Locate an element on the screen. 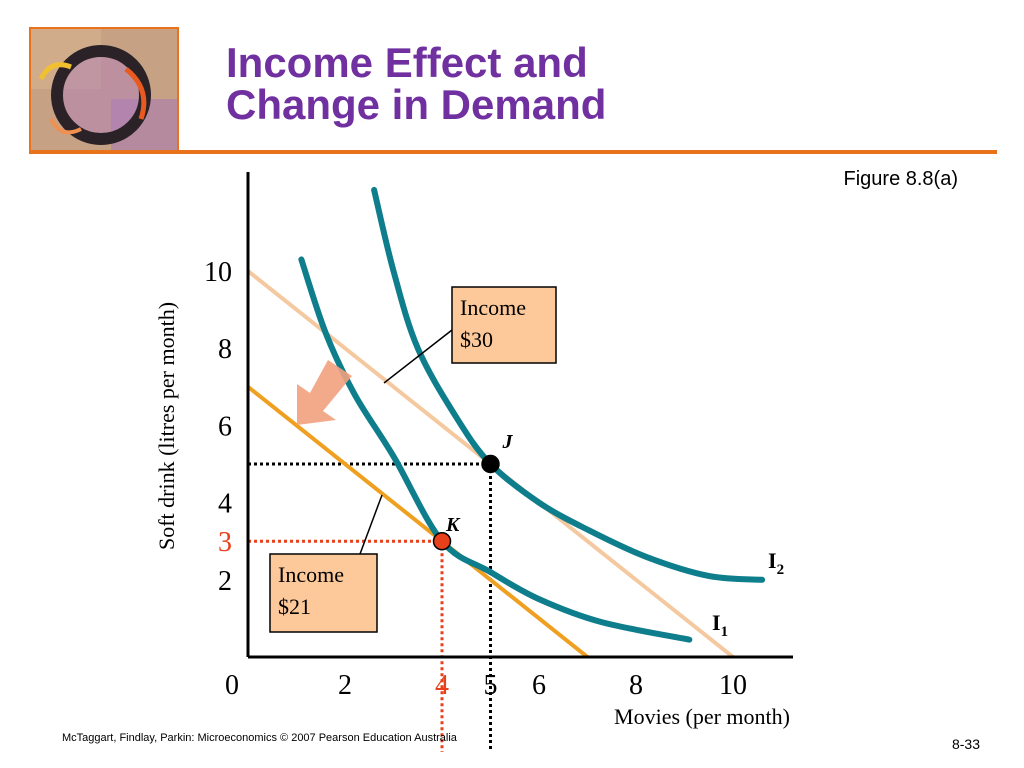 The height and width of the screenshot is (768, 1024). x-tick-label: 6 is located at coordinates (539, 685).